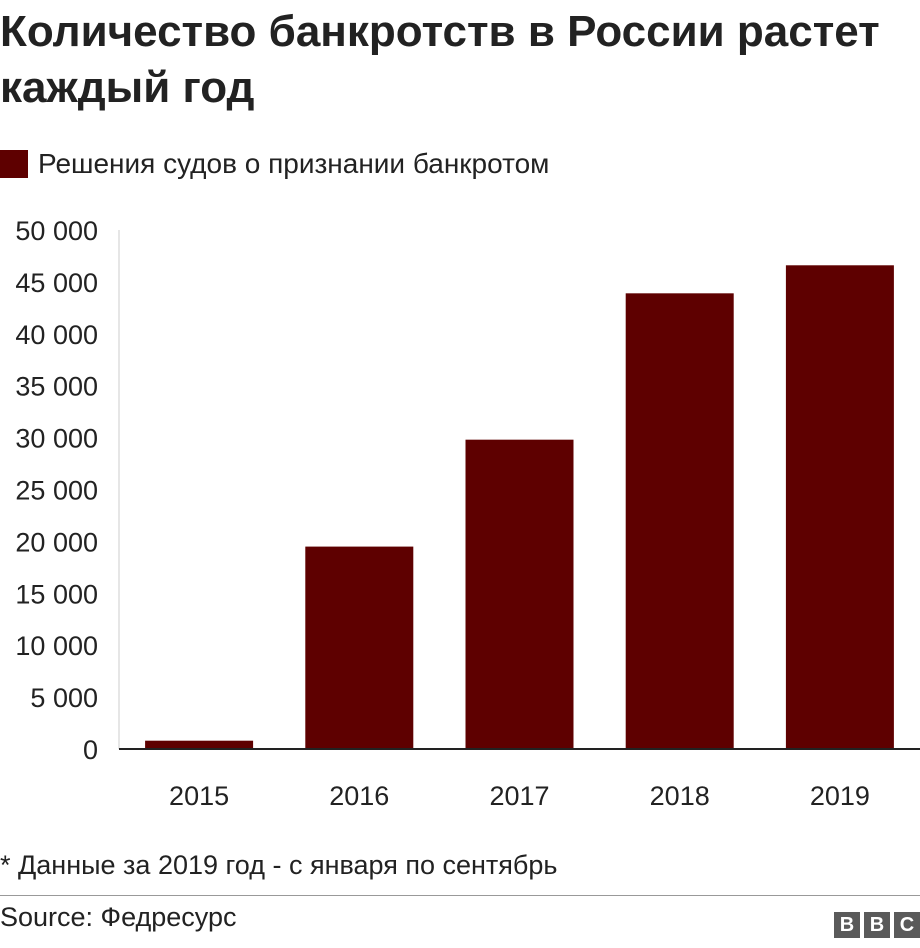 The height and width of the screenshot is (948, 920). I want to click on legend-label: Решения судов о признании банкротом, so click(294, 163).